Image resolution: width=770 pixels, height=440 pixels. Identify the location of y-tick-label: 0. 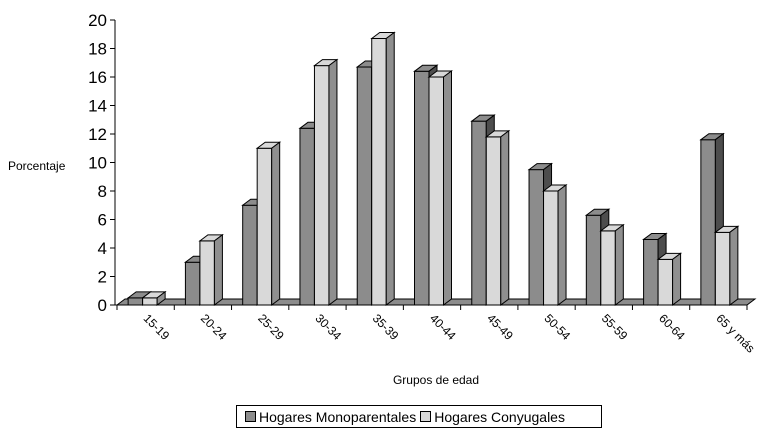
(102, 305).